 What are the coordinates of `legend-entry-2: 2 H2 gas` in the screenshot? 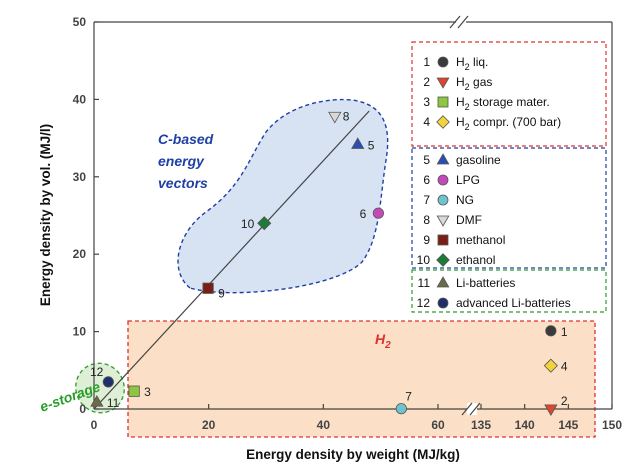 It's located at (457, 83).